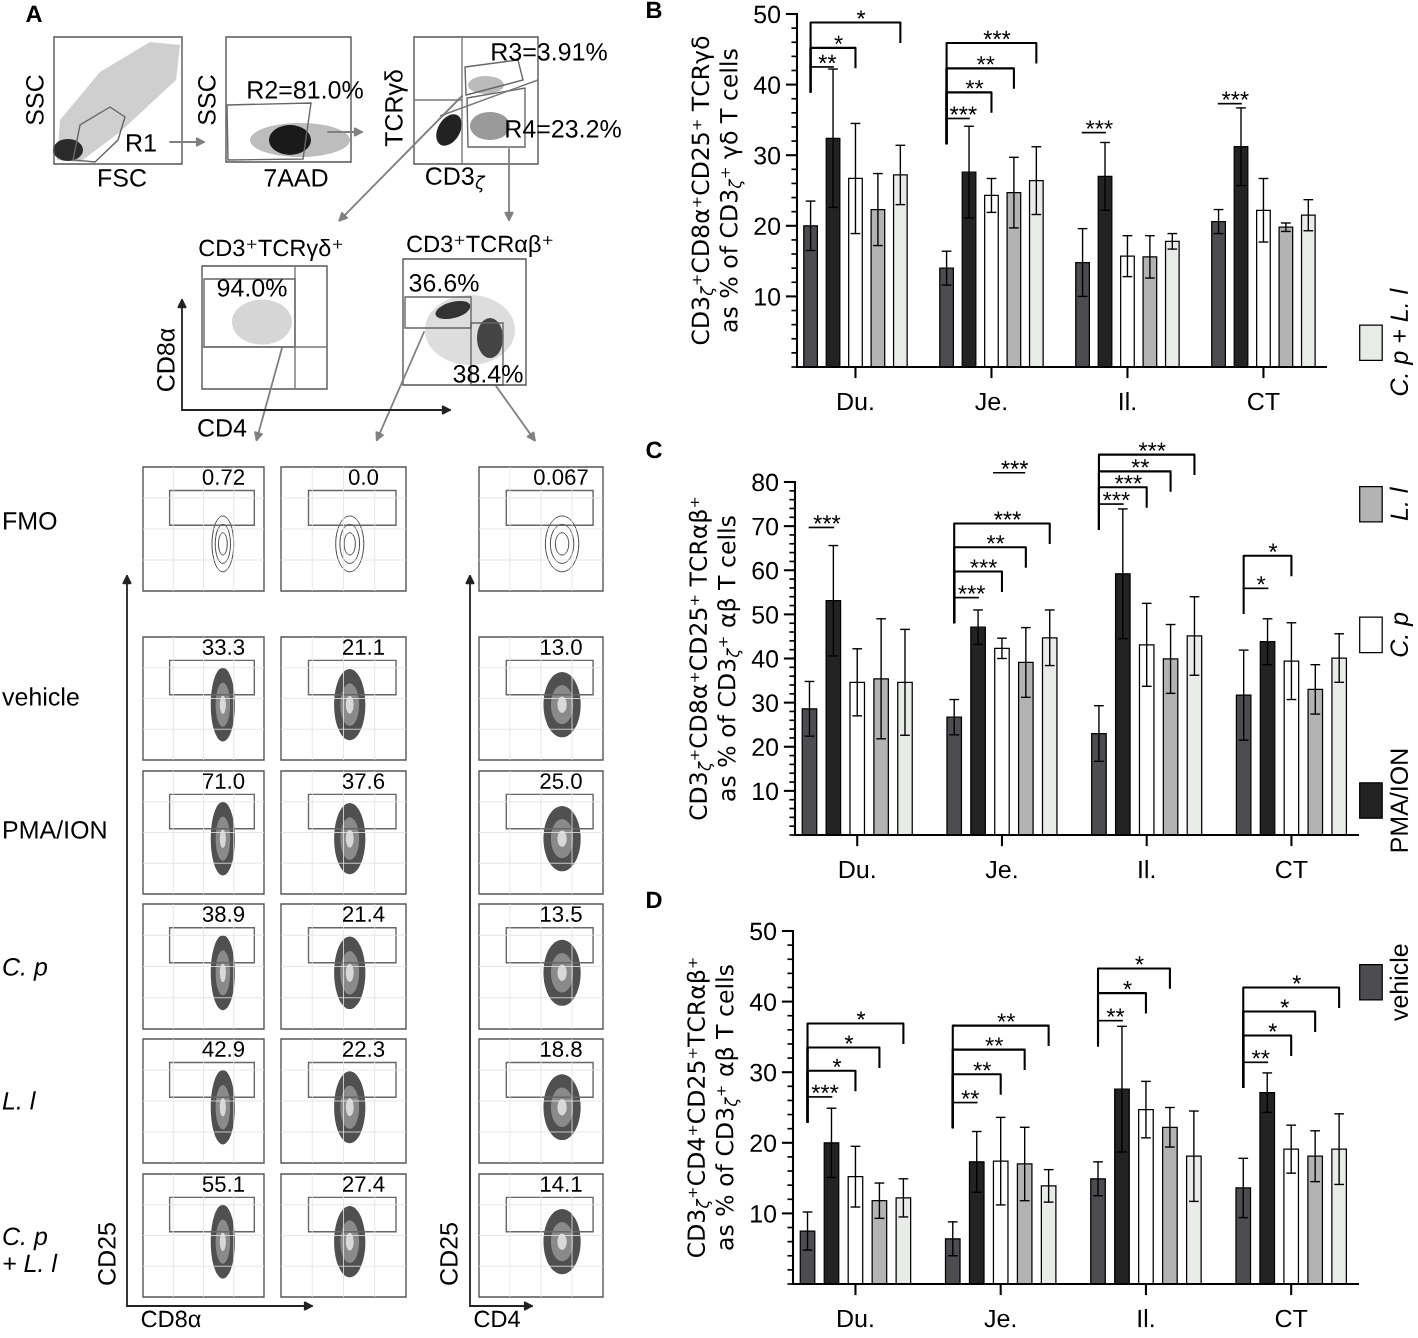 This screenshot has height=1338, width=1418. What do you see at coordinates (765, 570) in the screenshot?
I see `y-tick-label: 60` at bounding box center [765, 570].